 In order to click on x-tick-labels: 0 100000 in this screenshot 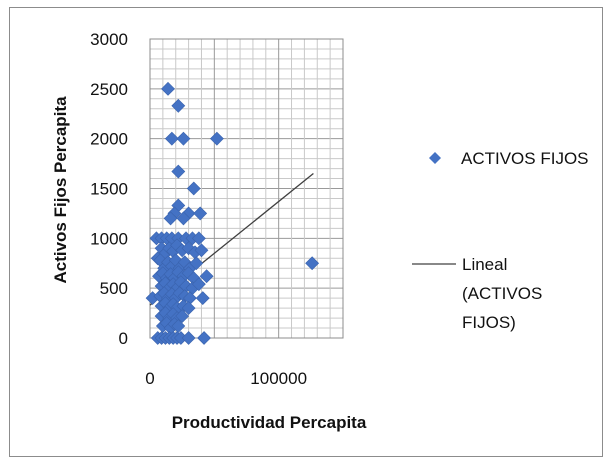, I will do `click(226, 378)`.